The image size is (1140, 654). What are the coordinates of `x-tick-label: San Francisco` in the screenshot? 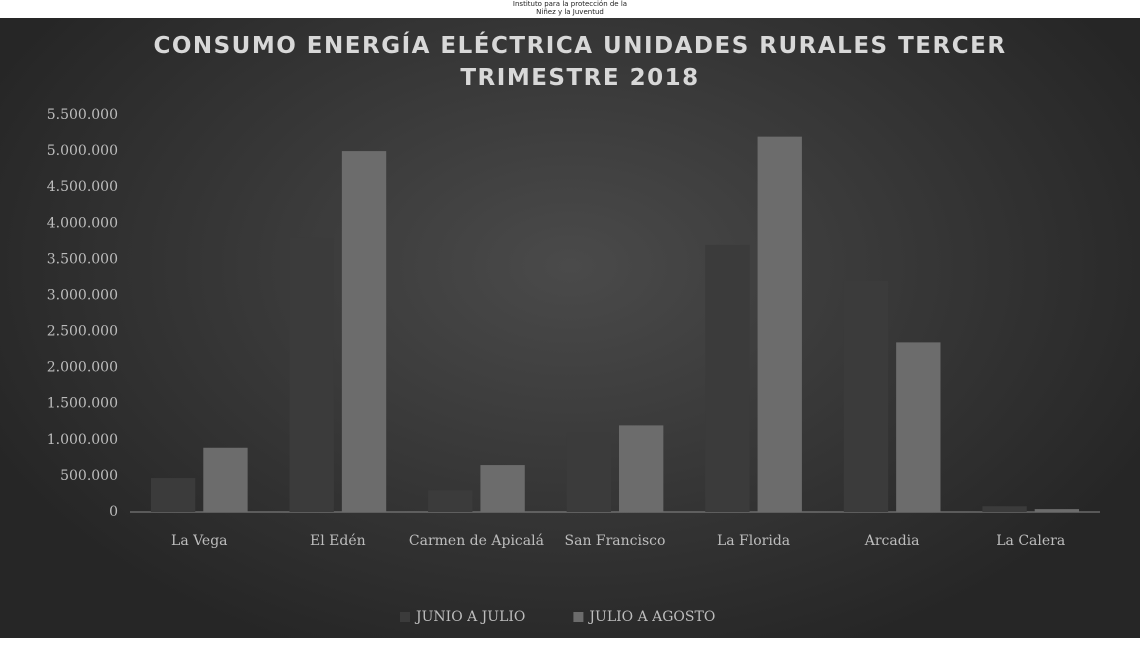 It's located at (615, 541).